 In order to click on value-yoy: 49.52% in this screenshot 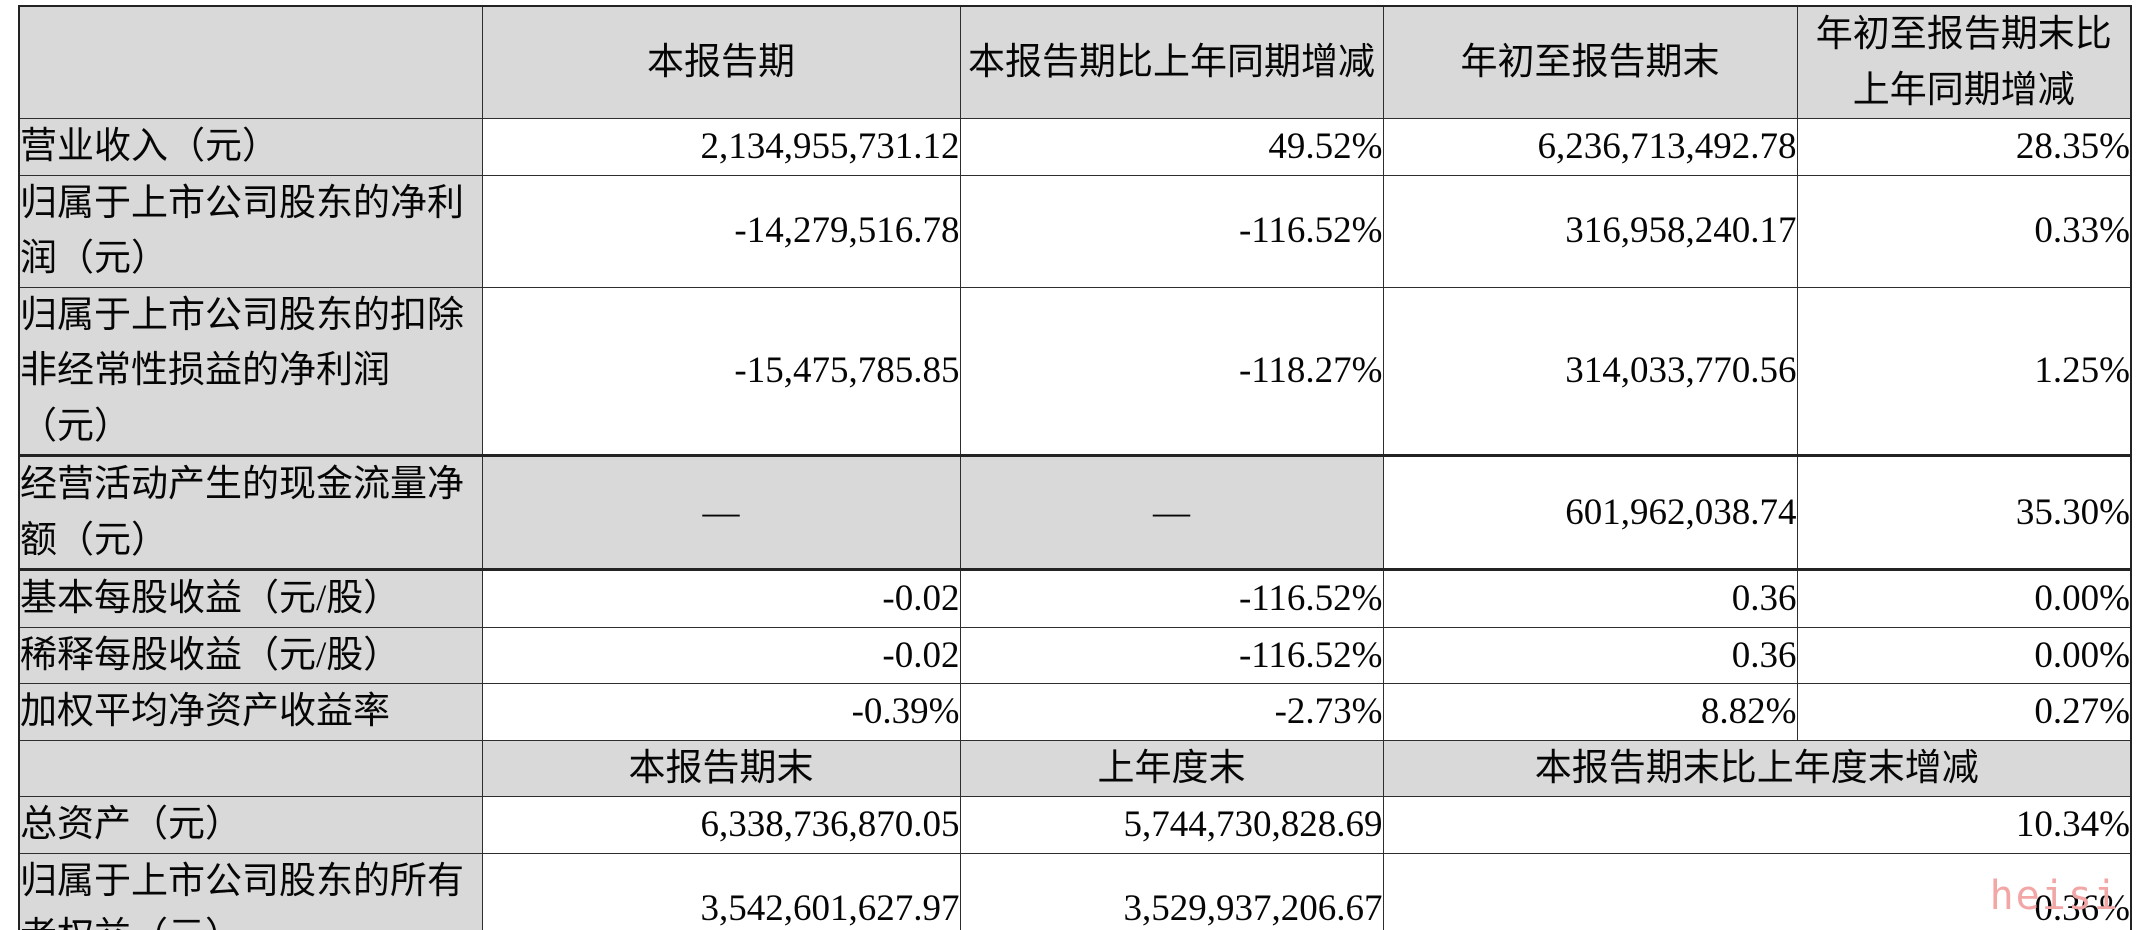, I will do `click(1171, 147)`.